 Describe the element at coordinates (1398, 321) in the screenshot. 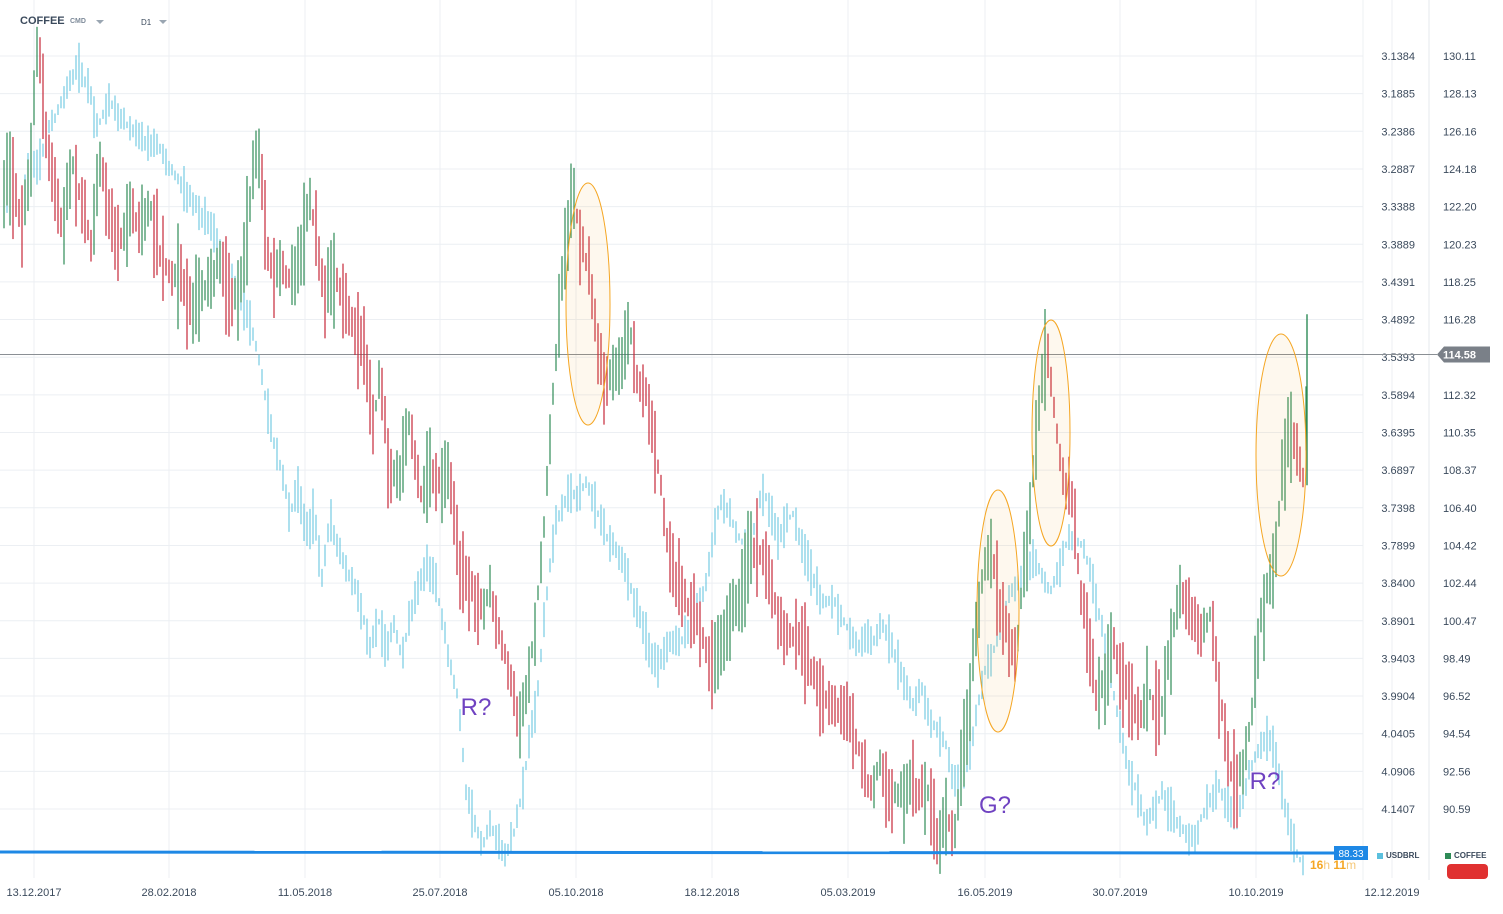

I see `usdbrl-tick-label: 3.4892` at that location.